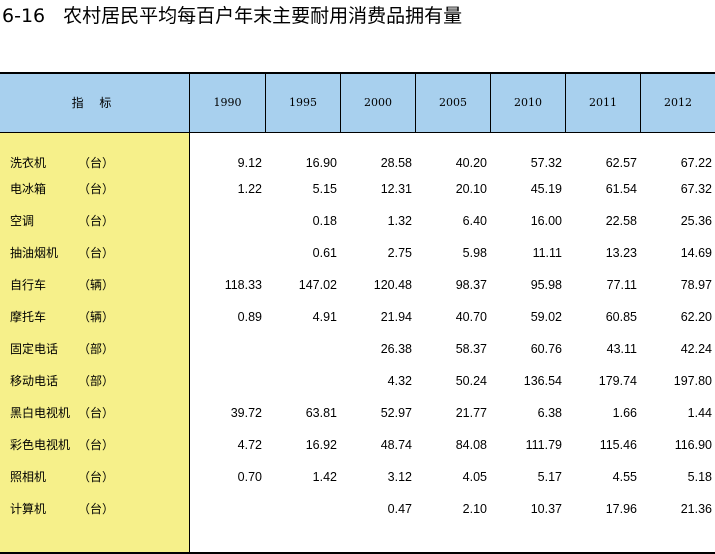 This screenshot has width=715, height=554. Describe the element at coordinates (546, 285) in the screenshot. I see `table-cell-value: 95.98` at that location.